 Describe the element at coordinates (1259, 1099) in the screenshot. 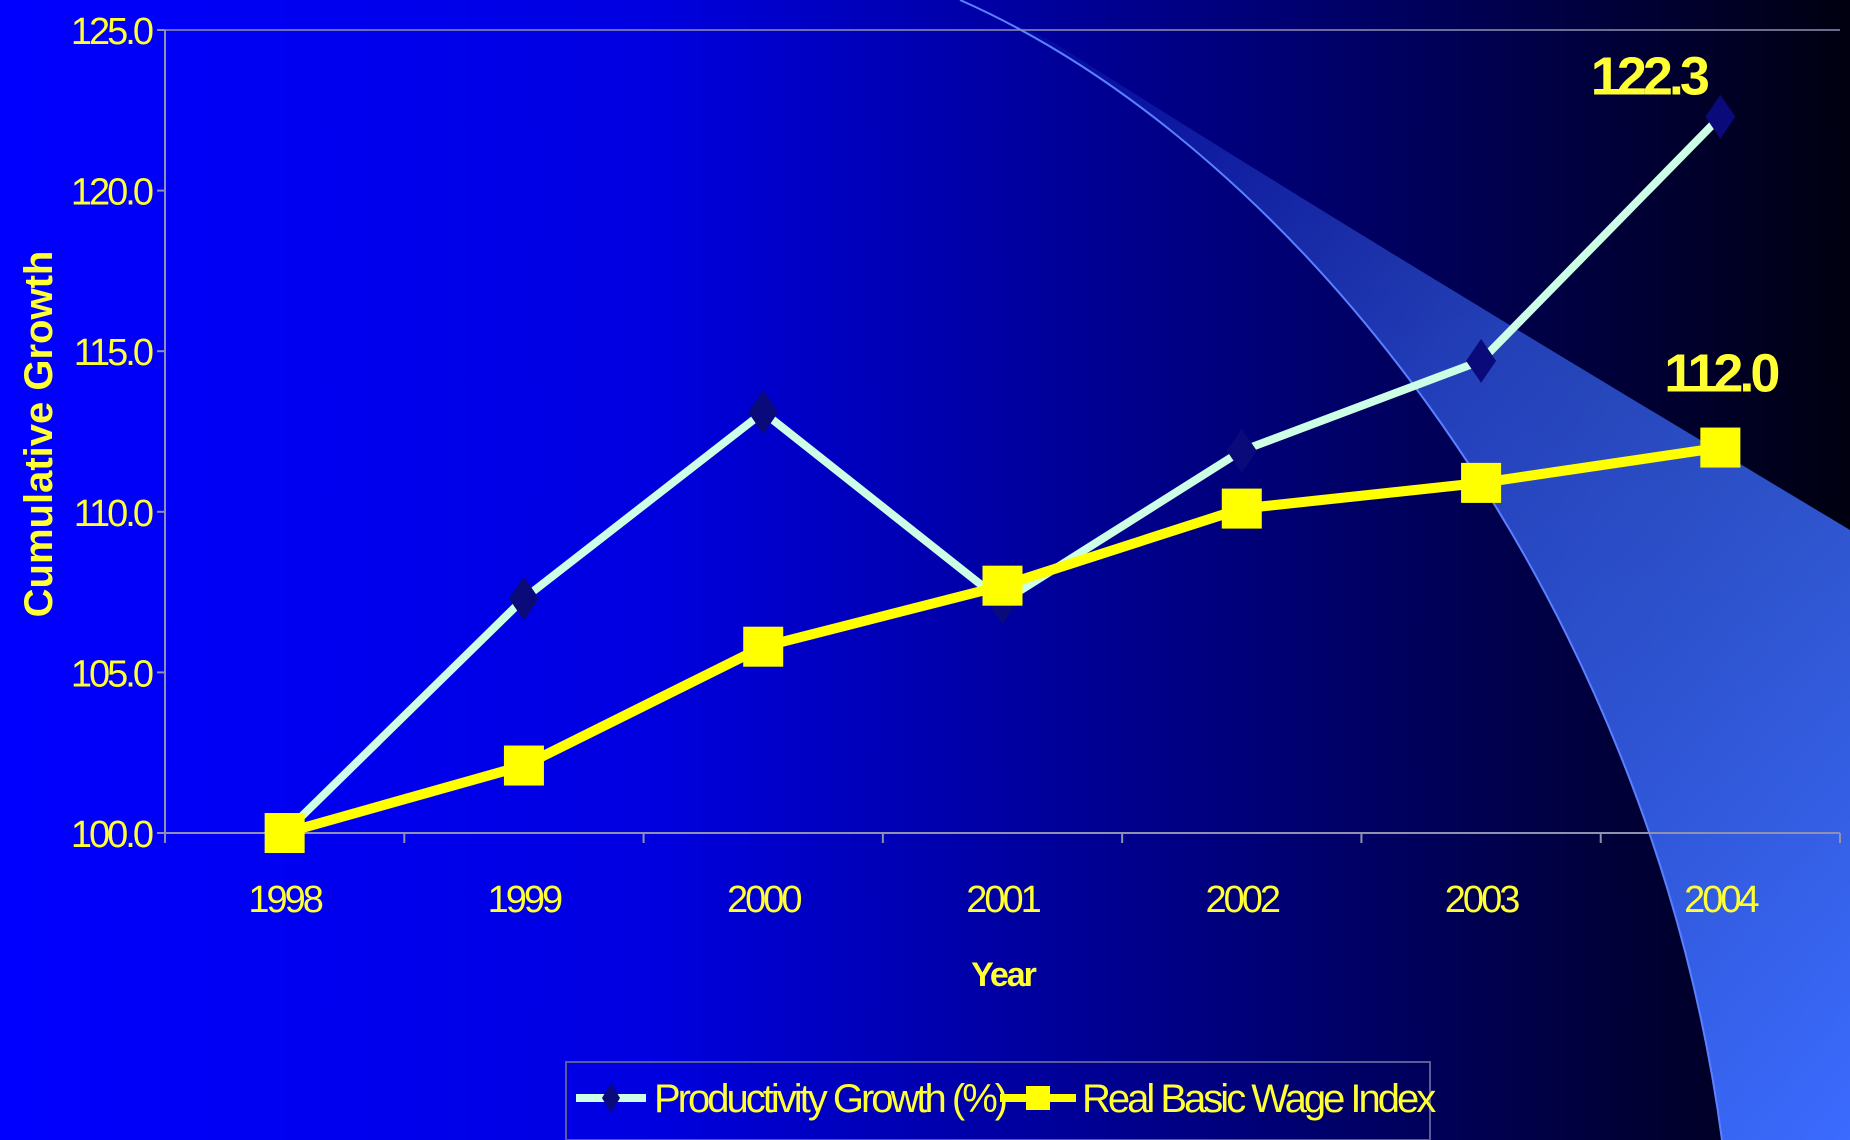

I see `legend-wage-label: Real Basic Wage Index` at that location.